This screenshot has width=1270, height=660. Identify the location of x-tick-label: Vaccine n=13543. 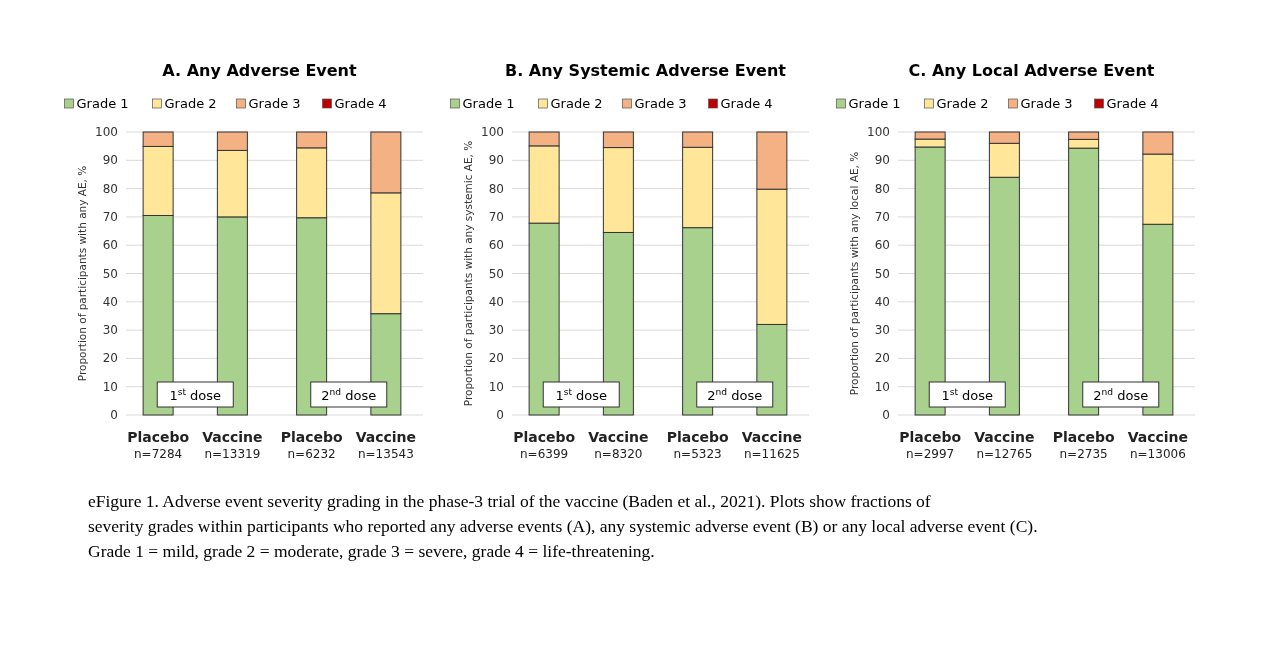
(386, 445).